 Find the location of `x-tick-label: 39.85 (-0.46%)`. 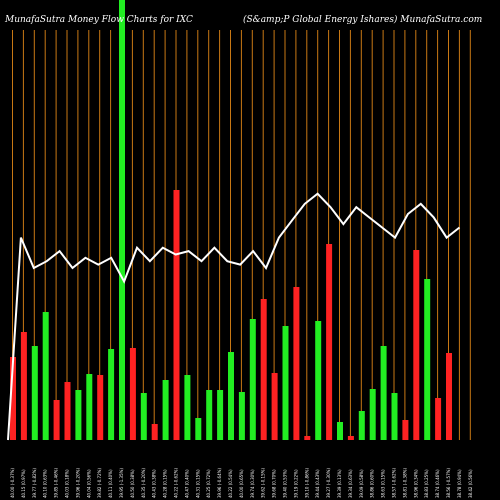

x-tick-label: 39.85 (-0.46%) is located at coordinates (56, 483).